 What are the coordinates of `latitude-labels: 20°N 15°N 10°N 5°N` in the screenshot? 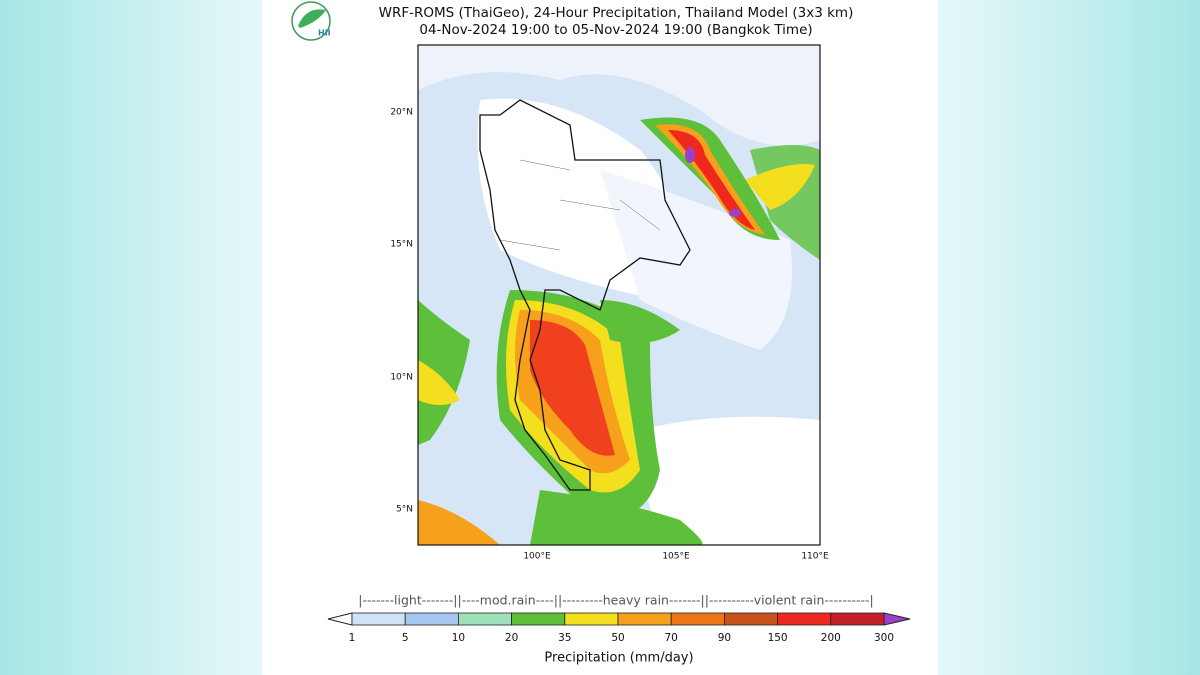 It's located at (401, 311).